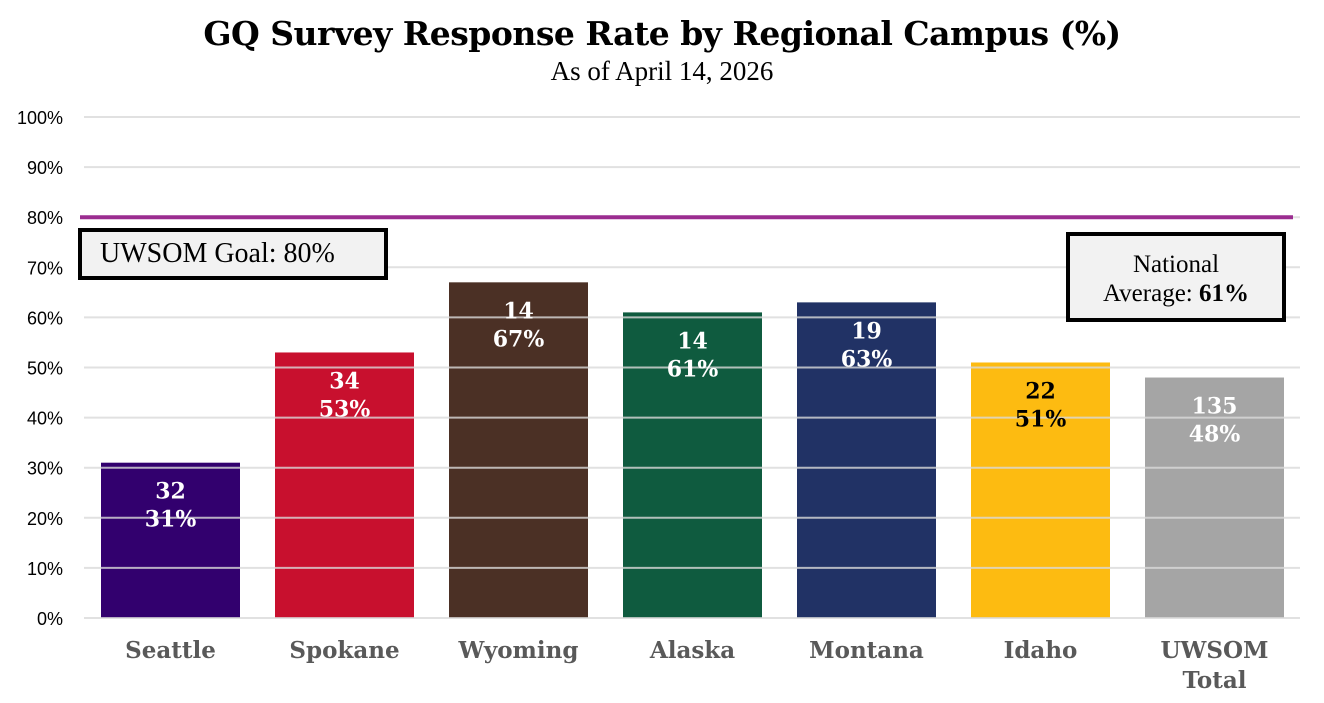 The width and height of the screenshot is (1324, 703). What do you see at coordinates (518, 650) in the screenshot?
I see `x-tick-label: Wyoming` at bounding box center [518, 650].